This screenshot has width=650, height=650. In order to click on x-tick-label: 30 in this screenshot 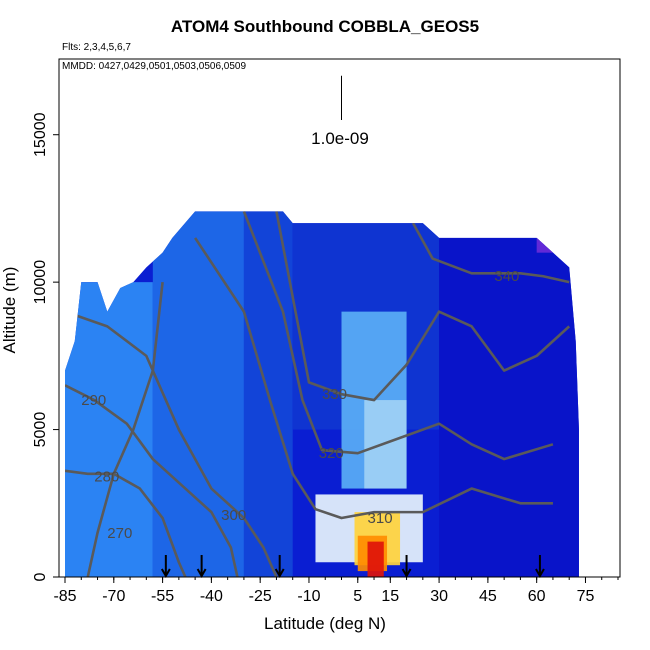, I will do `click(439, 596)`.